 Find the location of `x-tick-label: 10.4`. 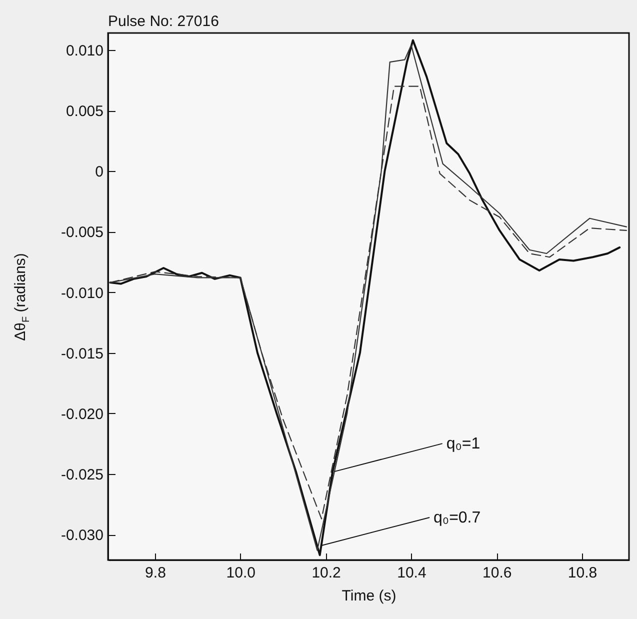

x-tick-label: 10.4 is located at coordinates (411, 573).